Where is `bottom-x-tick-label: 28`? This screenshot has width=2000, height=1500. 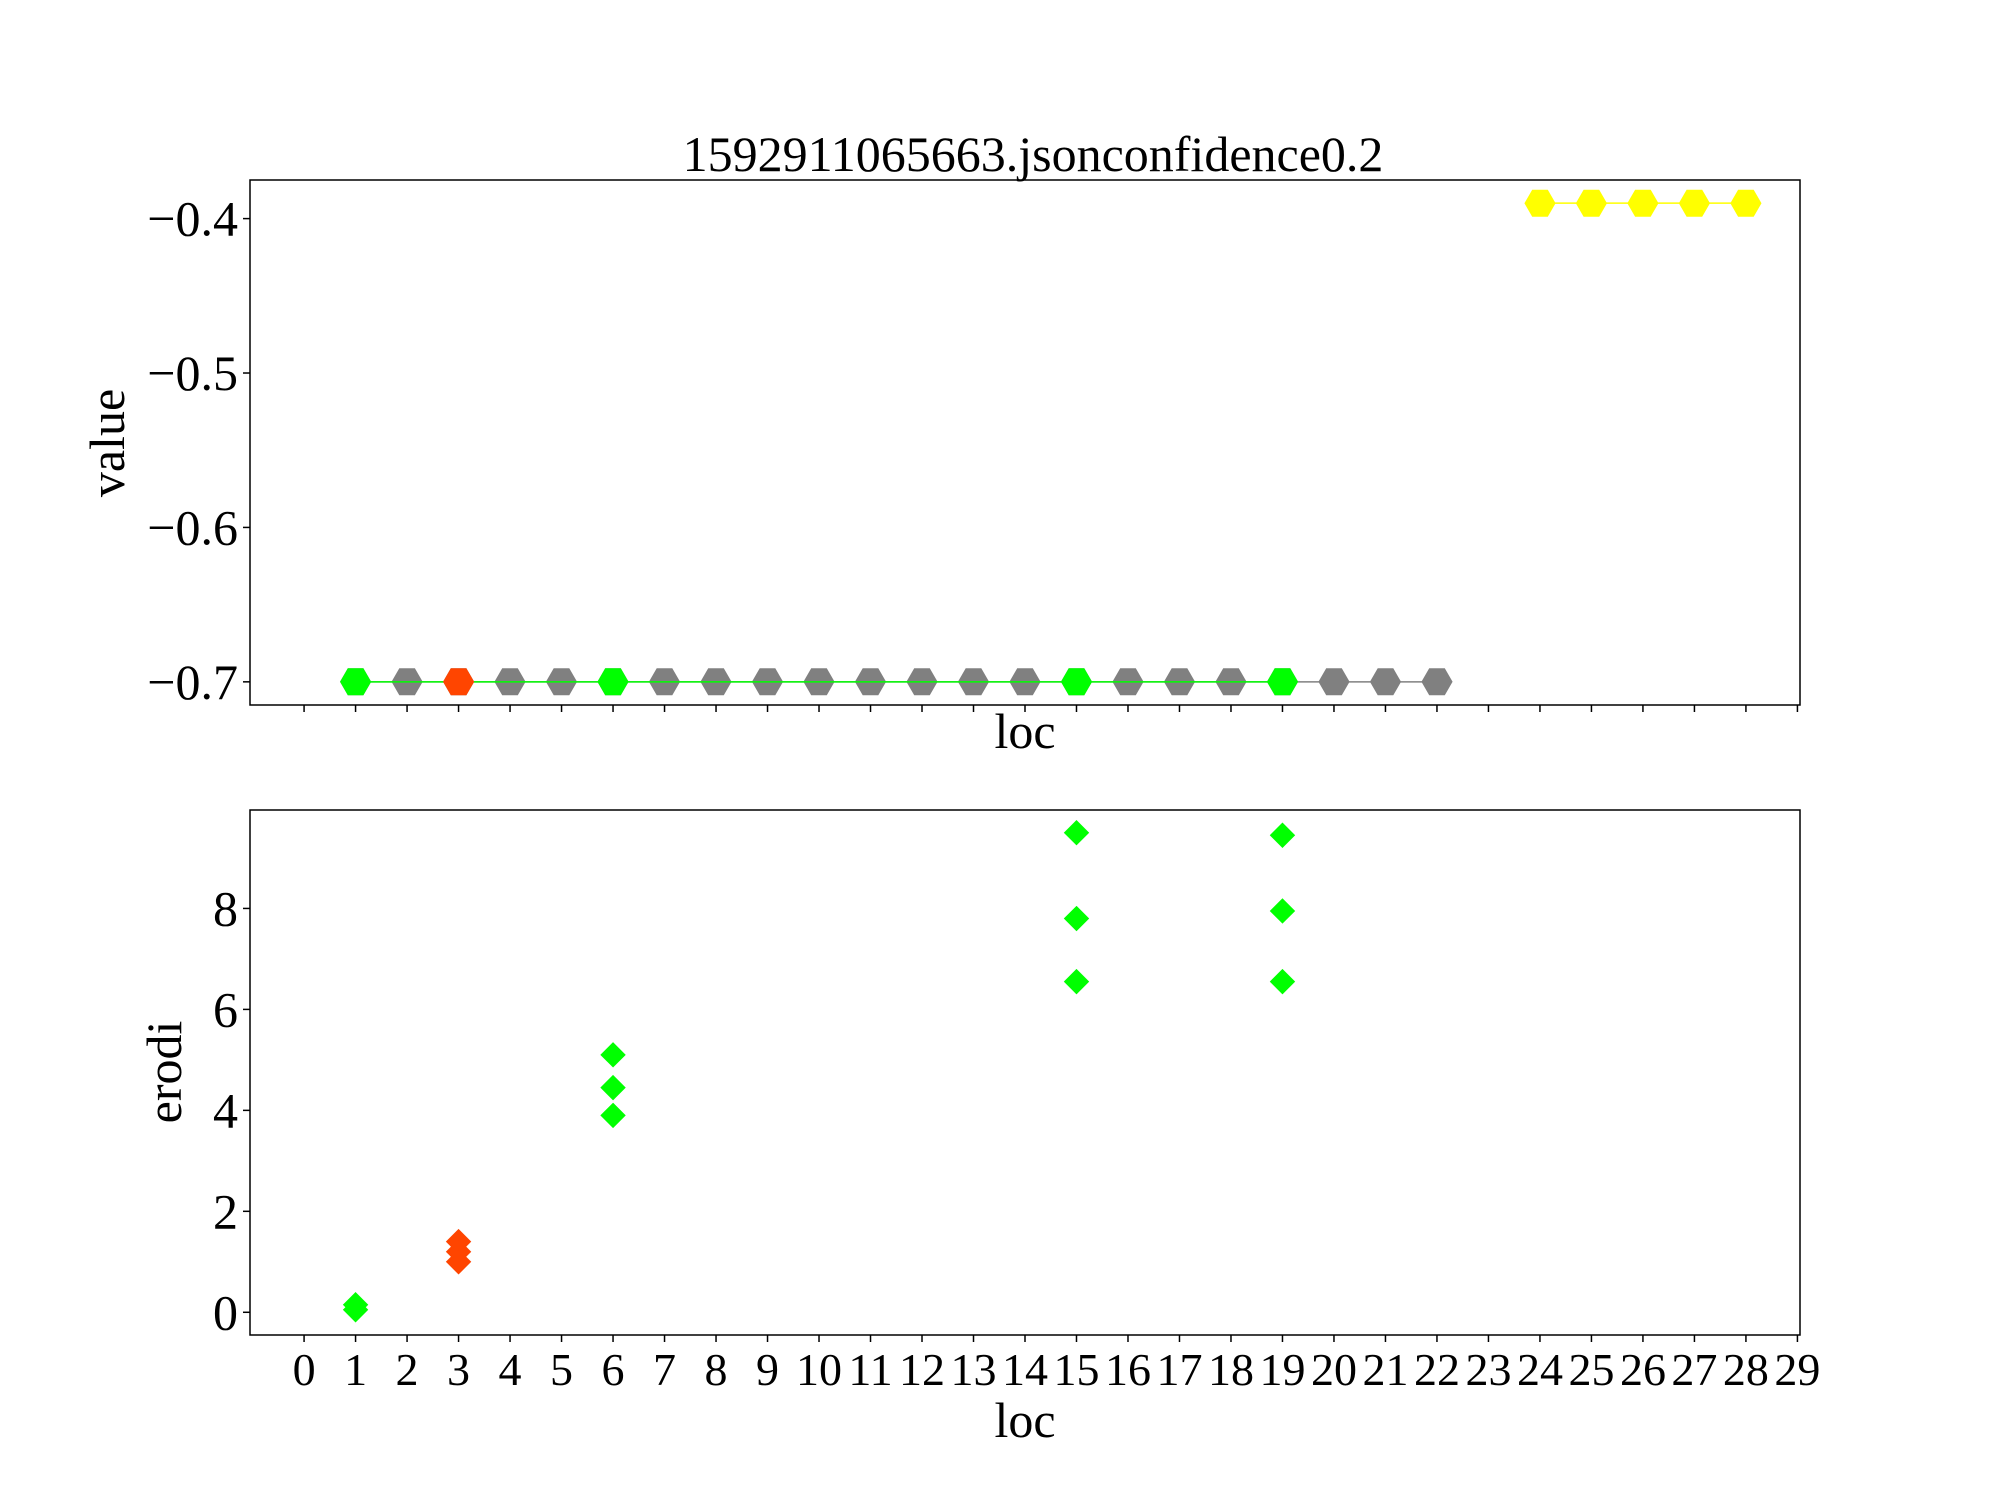
bottom-x-tick-label: 28 is located at coordinates (1746, 1369).